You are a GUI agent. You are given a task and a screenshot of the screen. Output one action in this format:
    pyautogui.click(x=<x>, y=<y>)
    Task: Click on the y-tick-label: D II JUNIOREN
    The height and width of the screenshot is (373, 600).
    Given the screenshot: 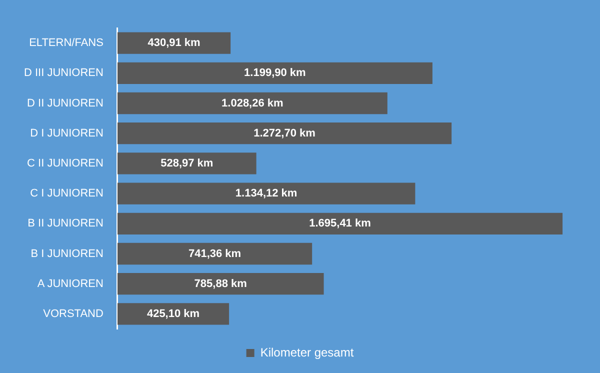 What is the action you would take?
    pyautogui.click(x=65, y=103)
    